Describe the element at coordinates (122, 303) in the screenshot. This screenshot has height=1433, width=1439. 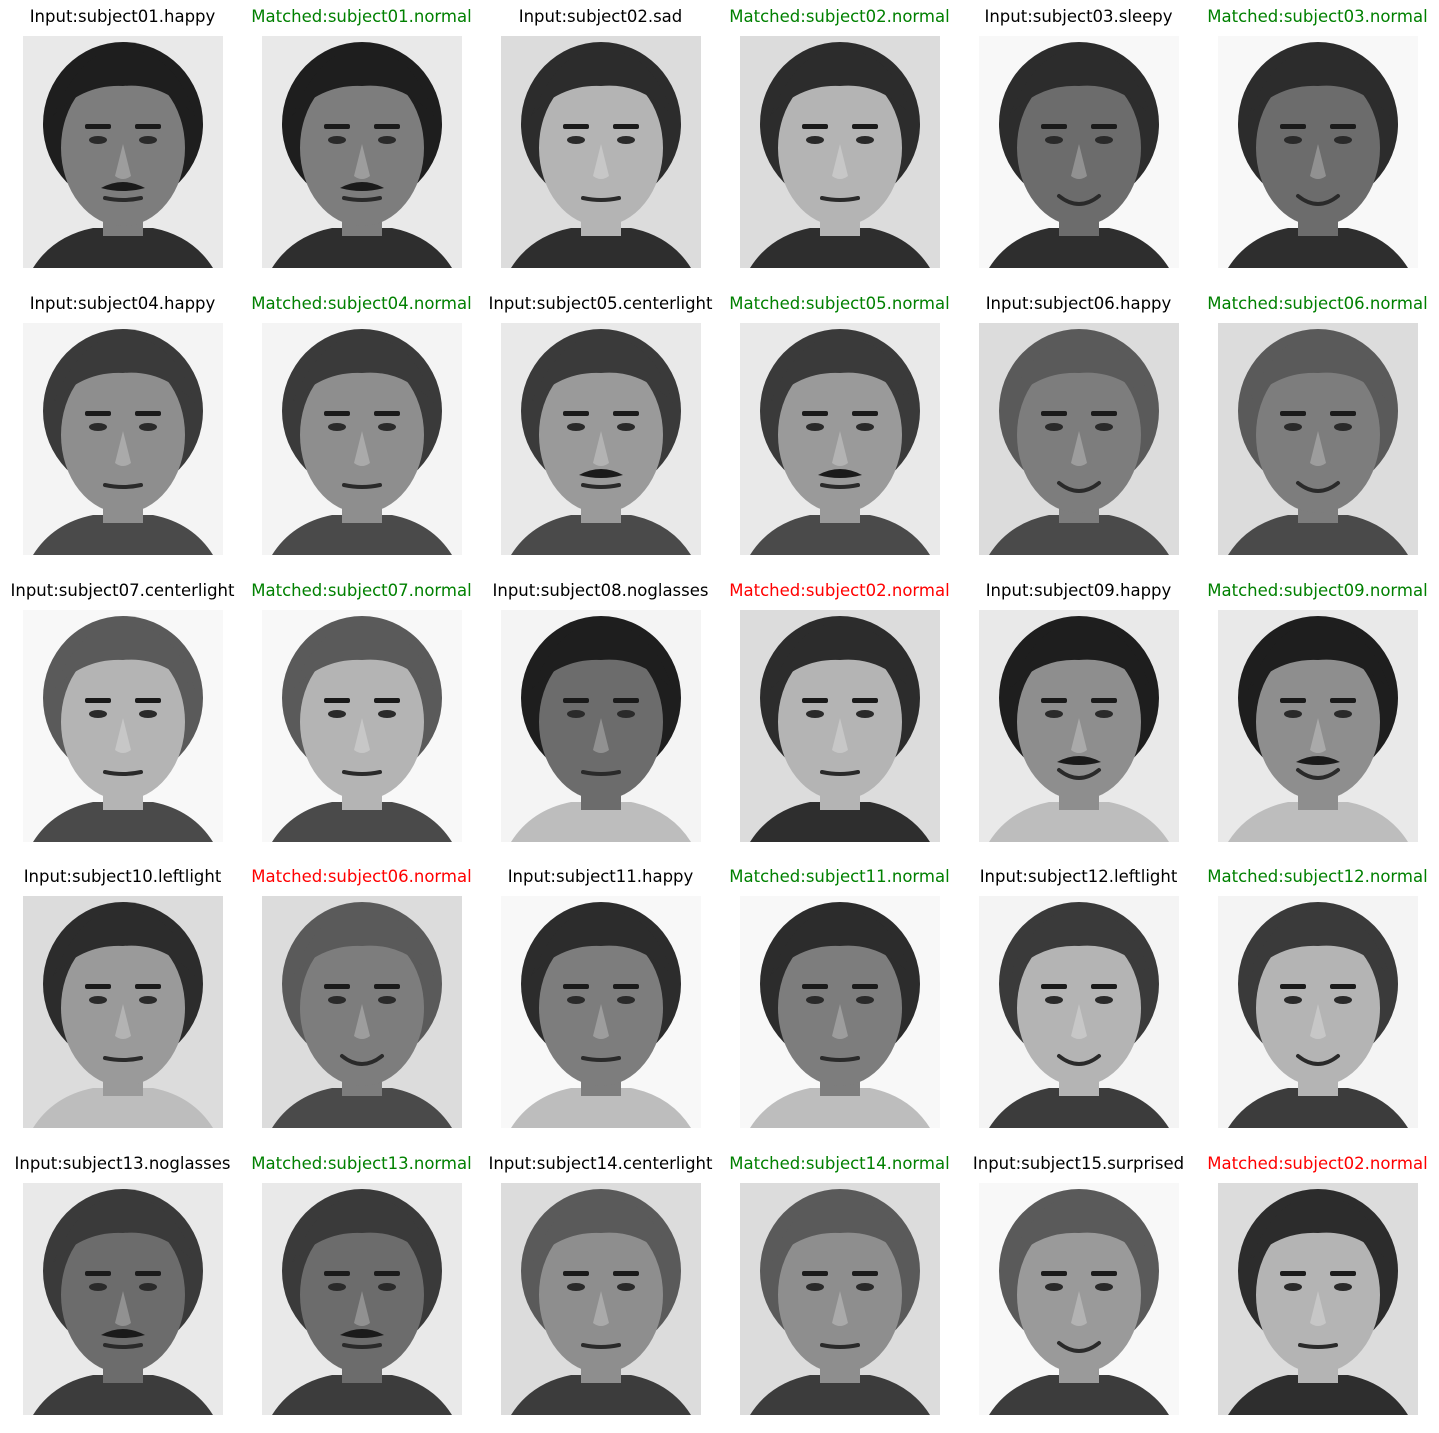
I see `input-label: Input:subject04.happy` at that location.